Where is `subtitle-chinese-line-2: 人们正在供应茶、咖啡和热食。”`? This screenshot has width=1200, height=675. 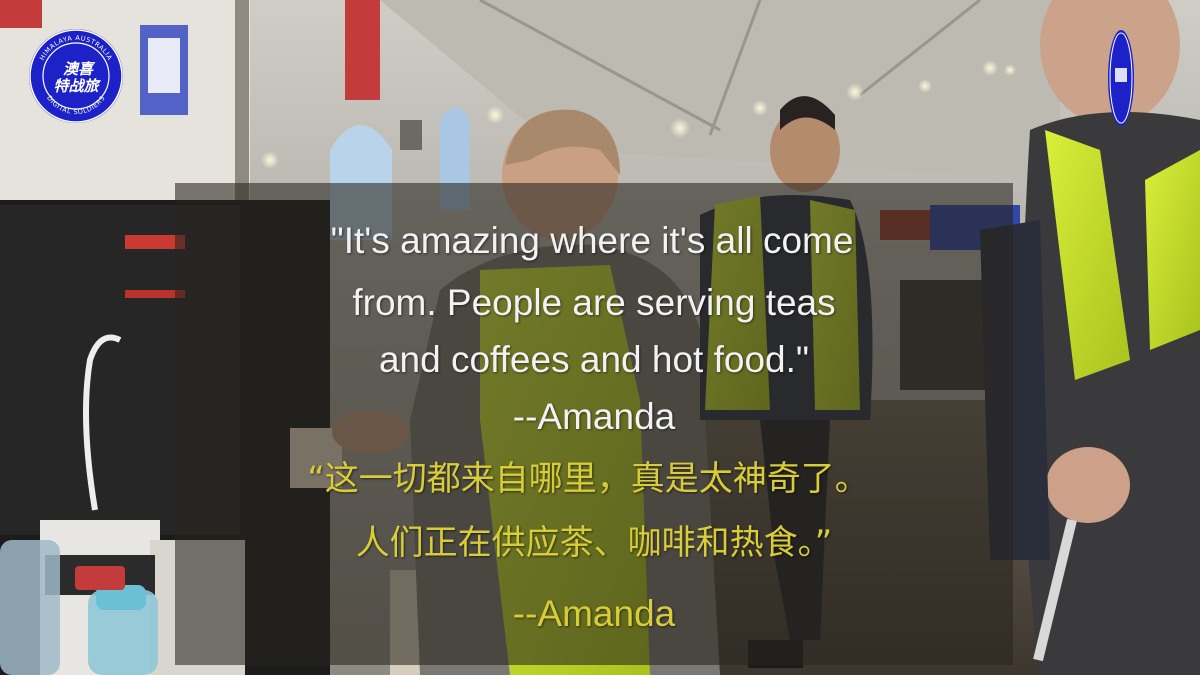 subtitle-chinese-line-2: 人们正在供应茶、咖啡和热食。” is located at coordinates (594, 543).